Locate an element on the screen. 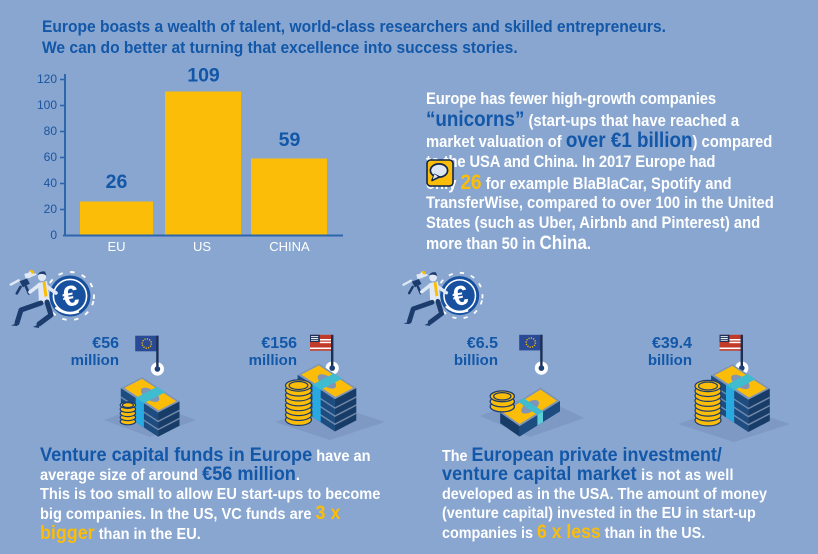 The width and height of the screenshot is (818, 554). svg-text: CHINA is located at coordinates (289, 246).